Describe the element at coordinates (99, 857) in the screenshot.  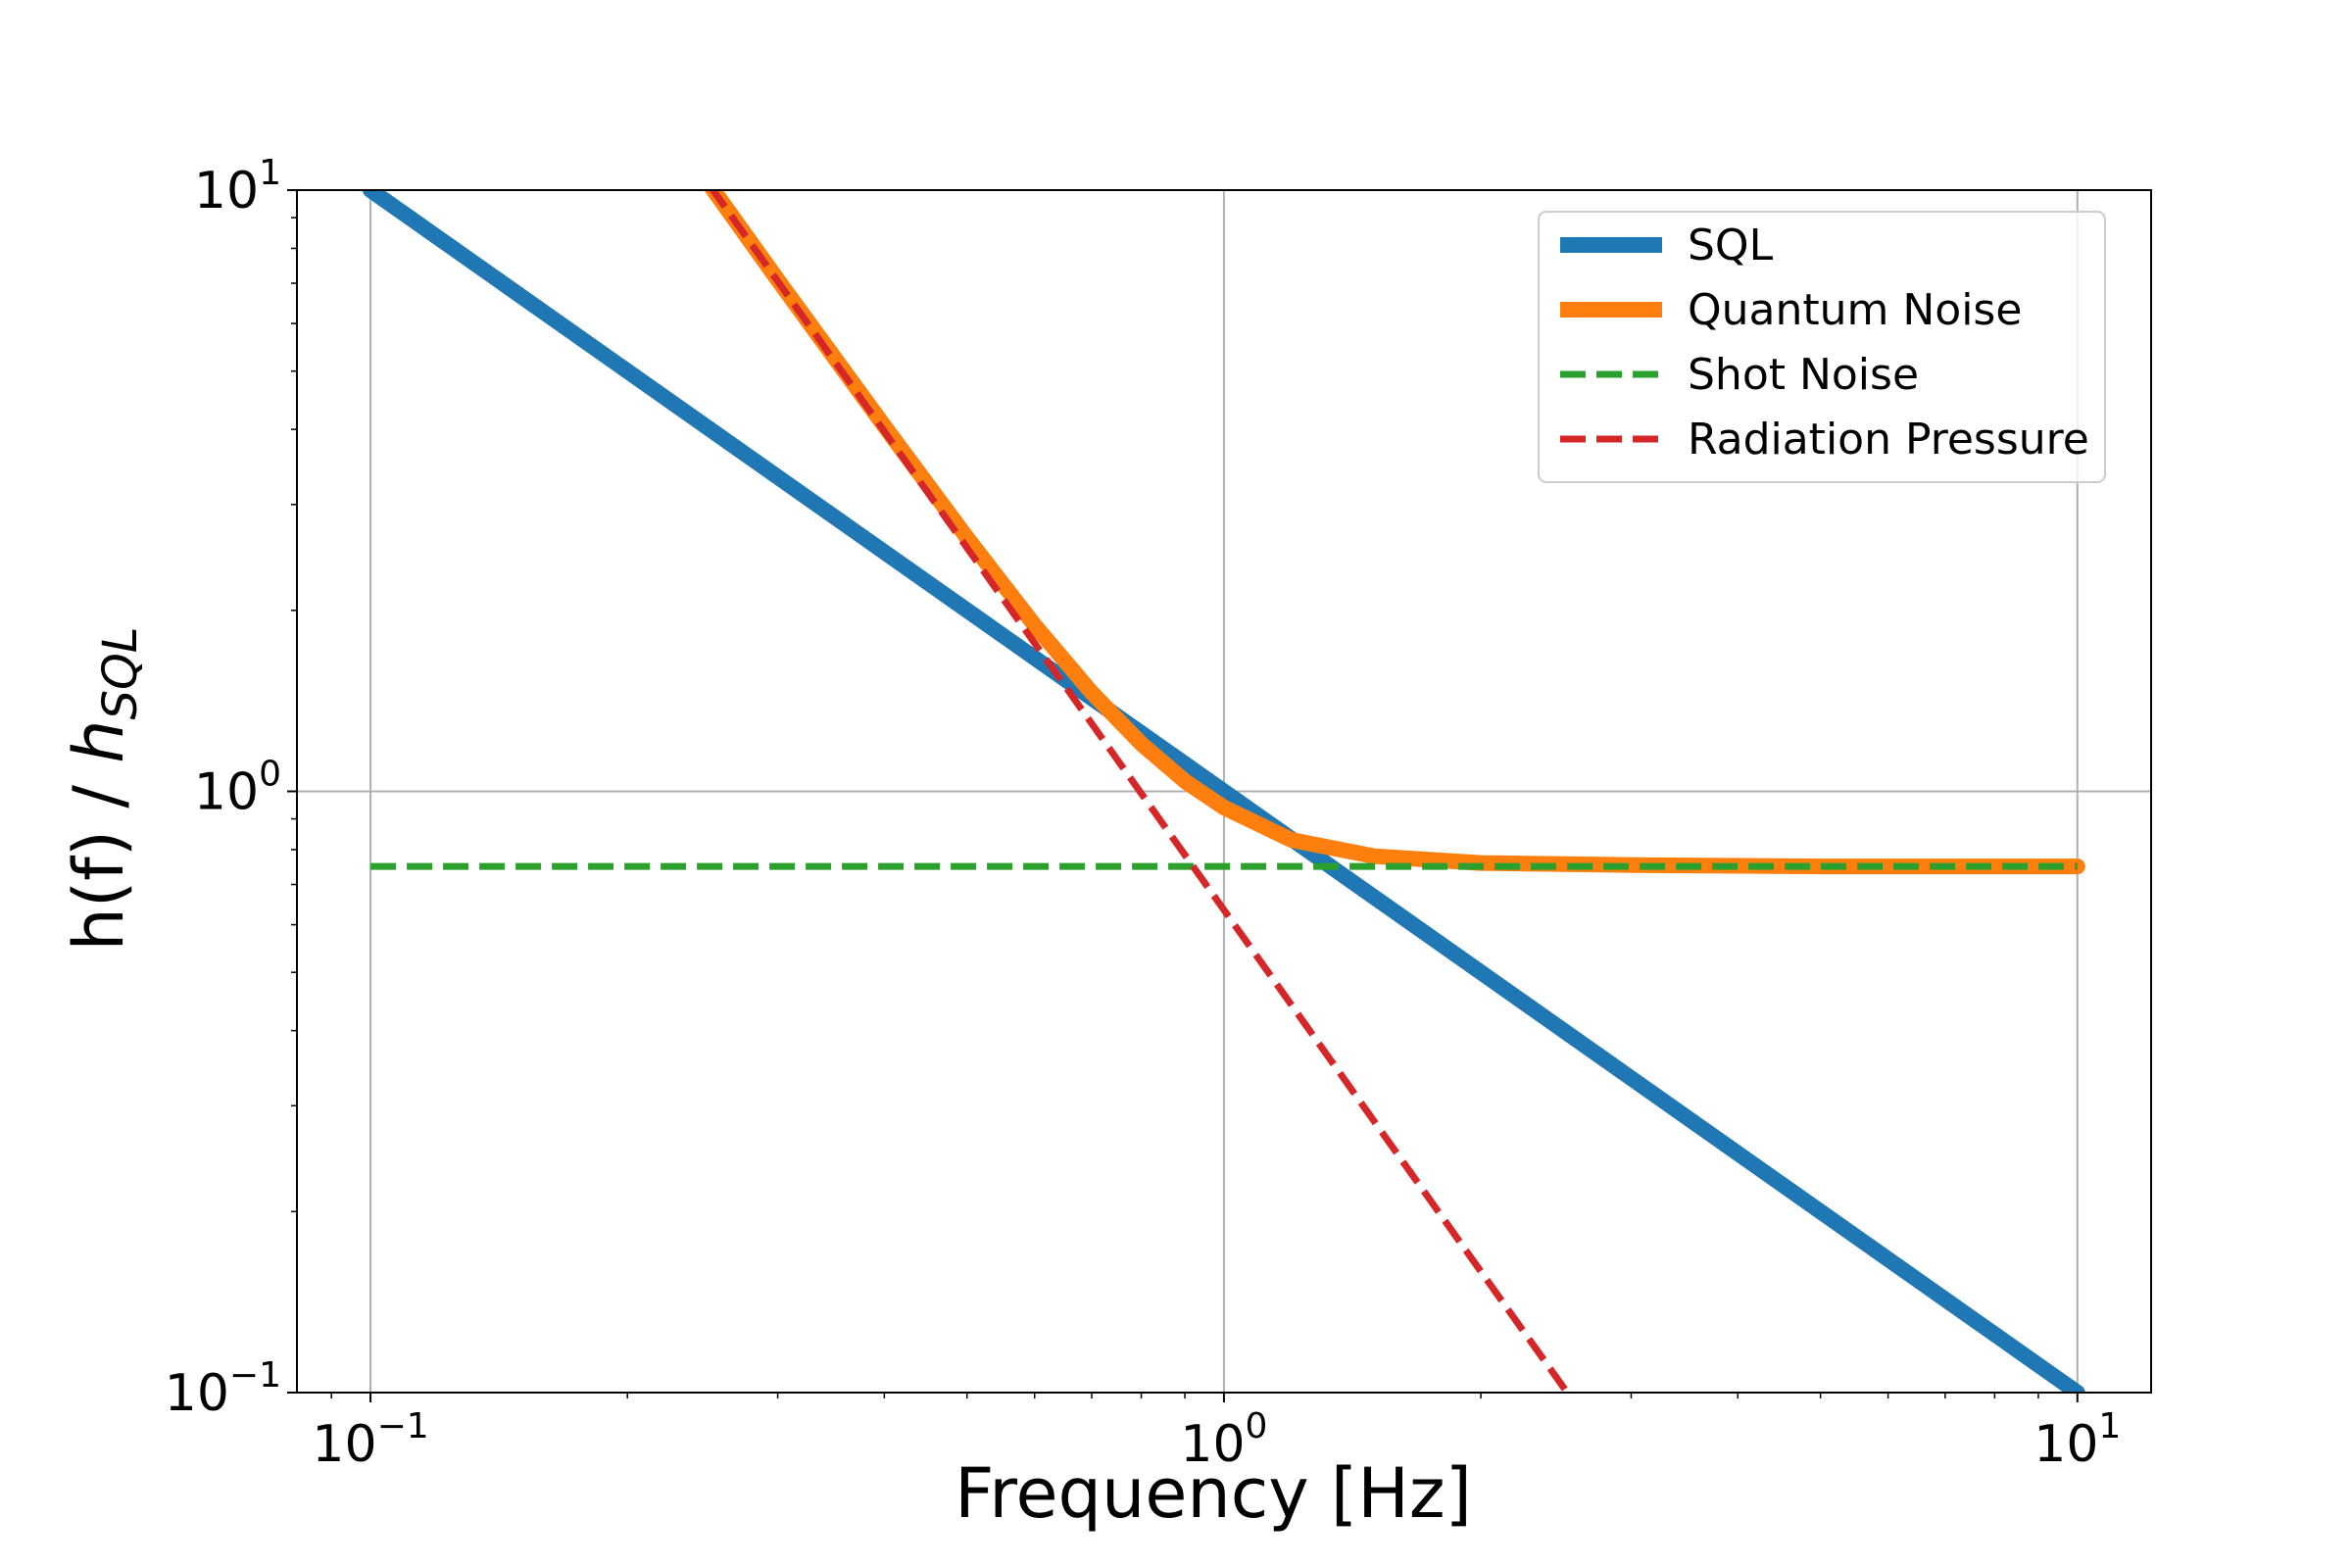
I see `y-axis-label-main: h(f) /` at that location.